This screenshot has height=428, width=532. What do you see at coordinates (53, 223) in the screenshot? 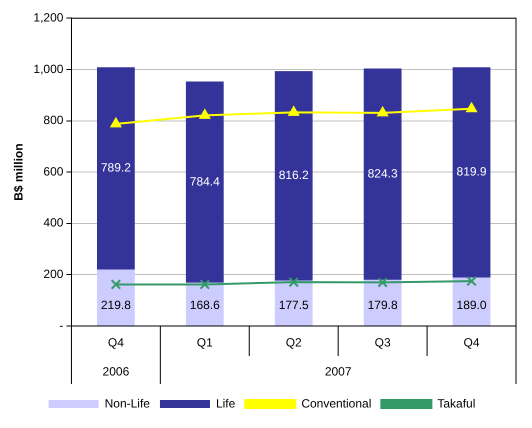
I see `y-tick-label: 400` at bounding box center [53, 223].